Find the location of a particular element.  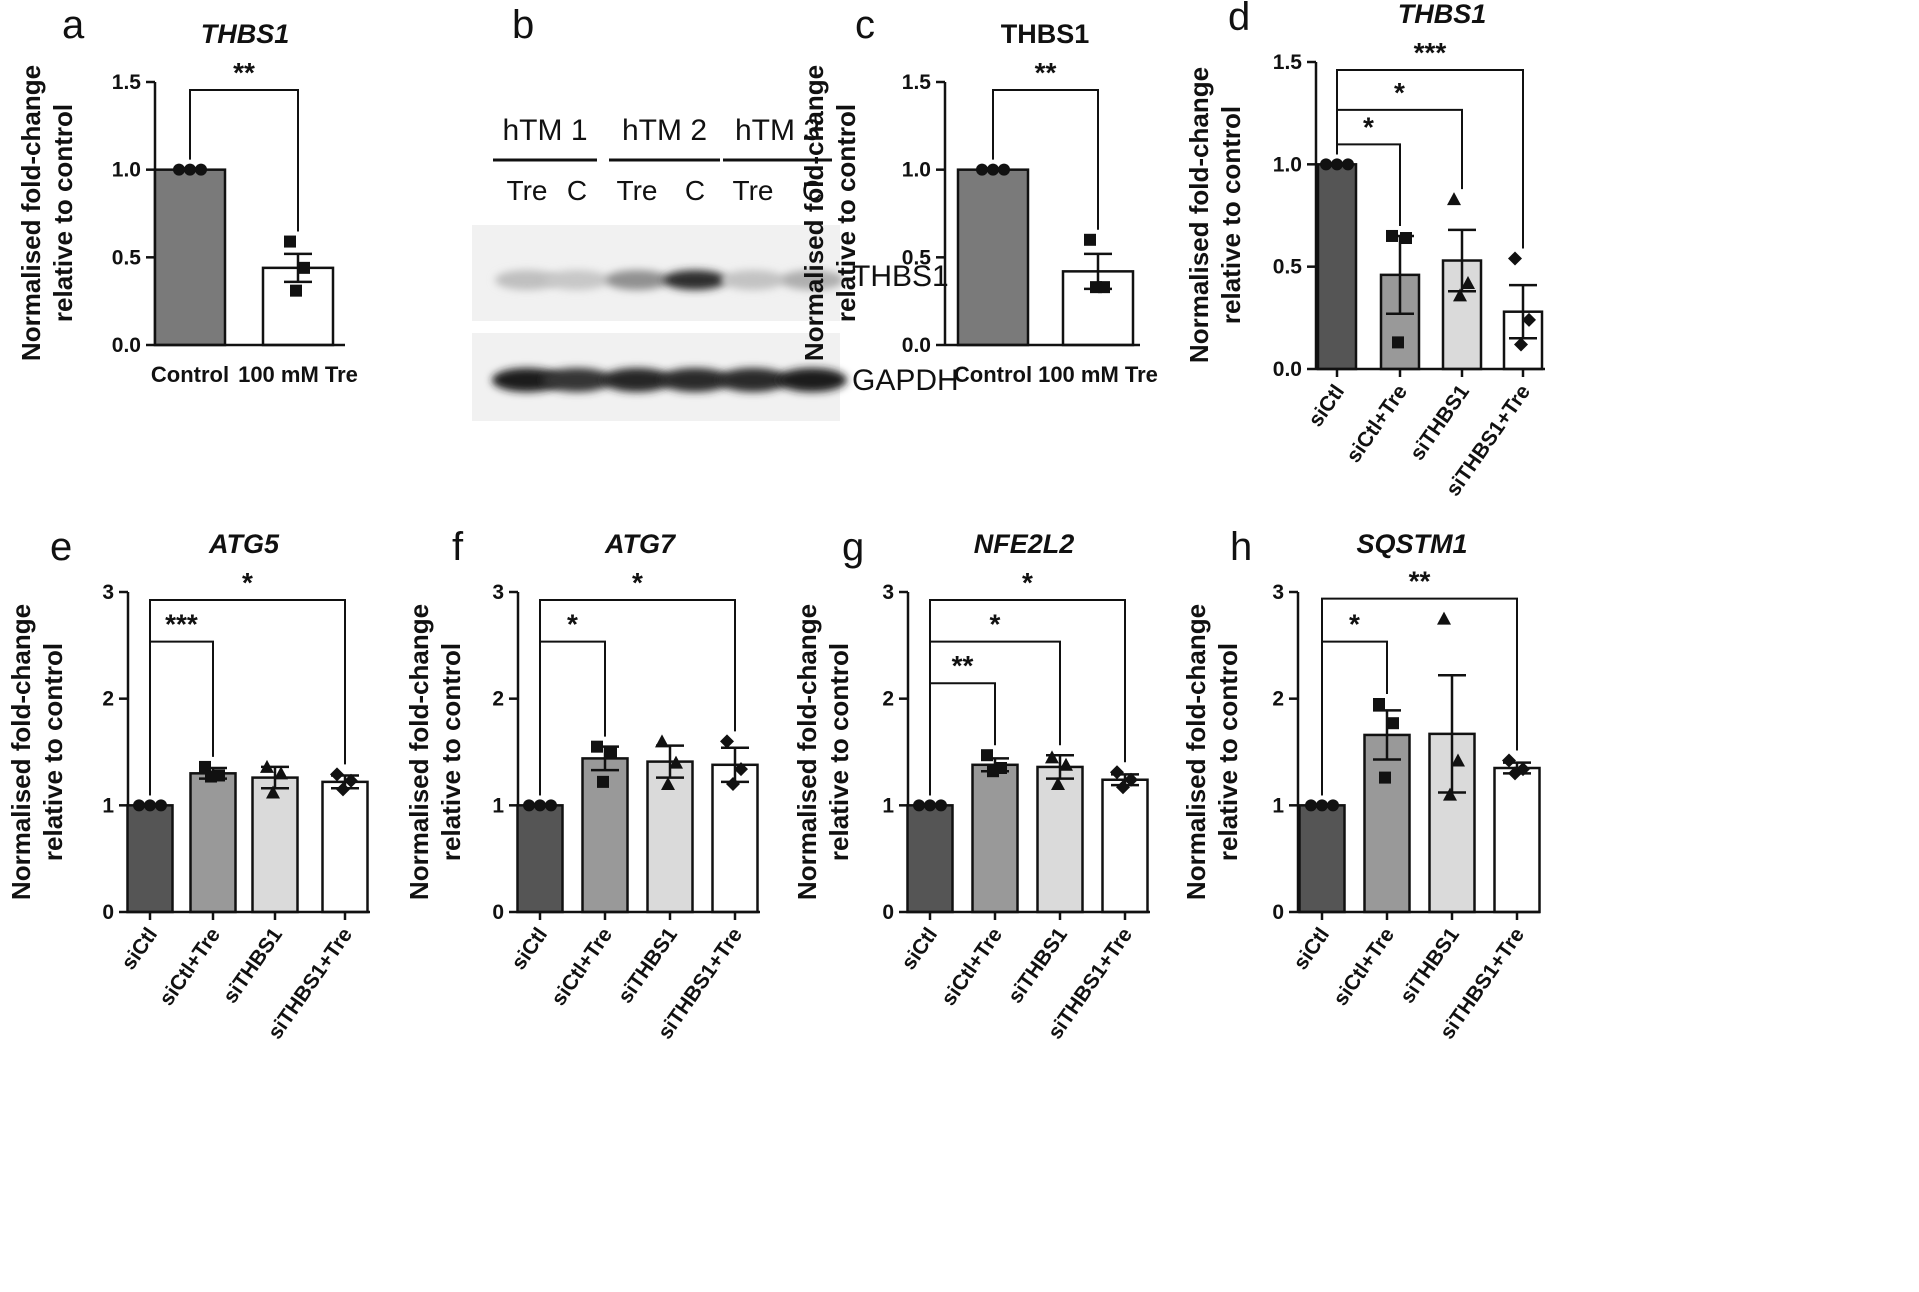

x-tick-label: Control is located at coordinates (993, 374).